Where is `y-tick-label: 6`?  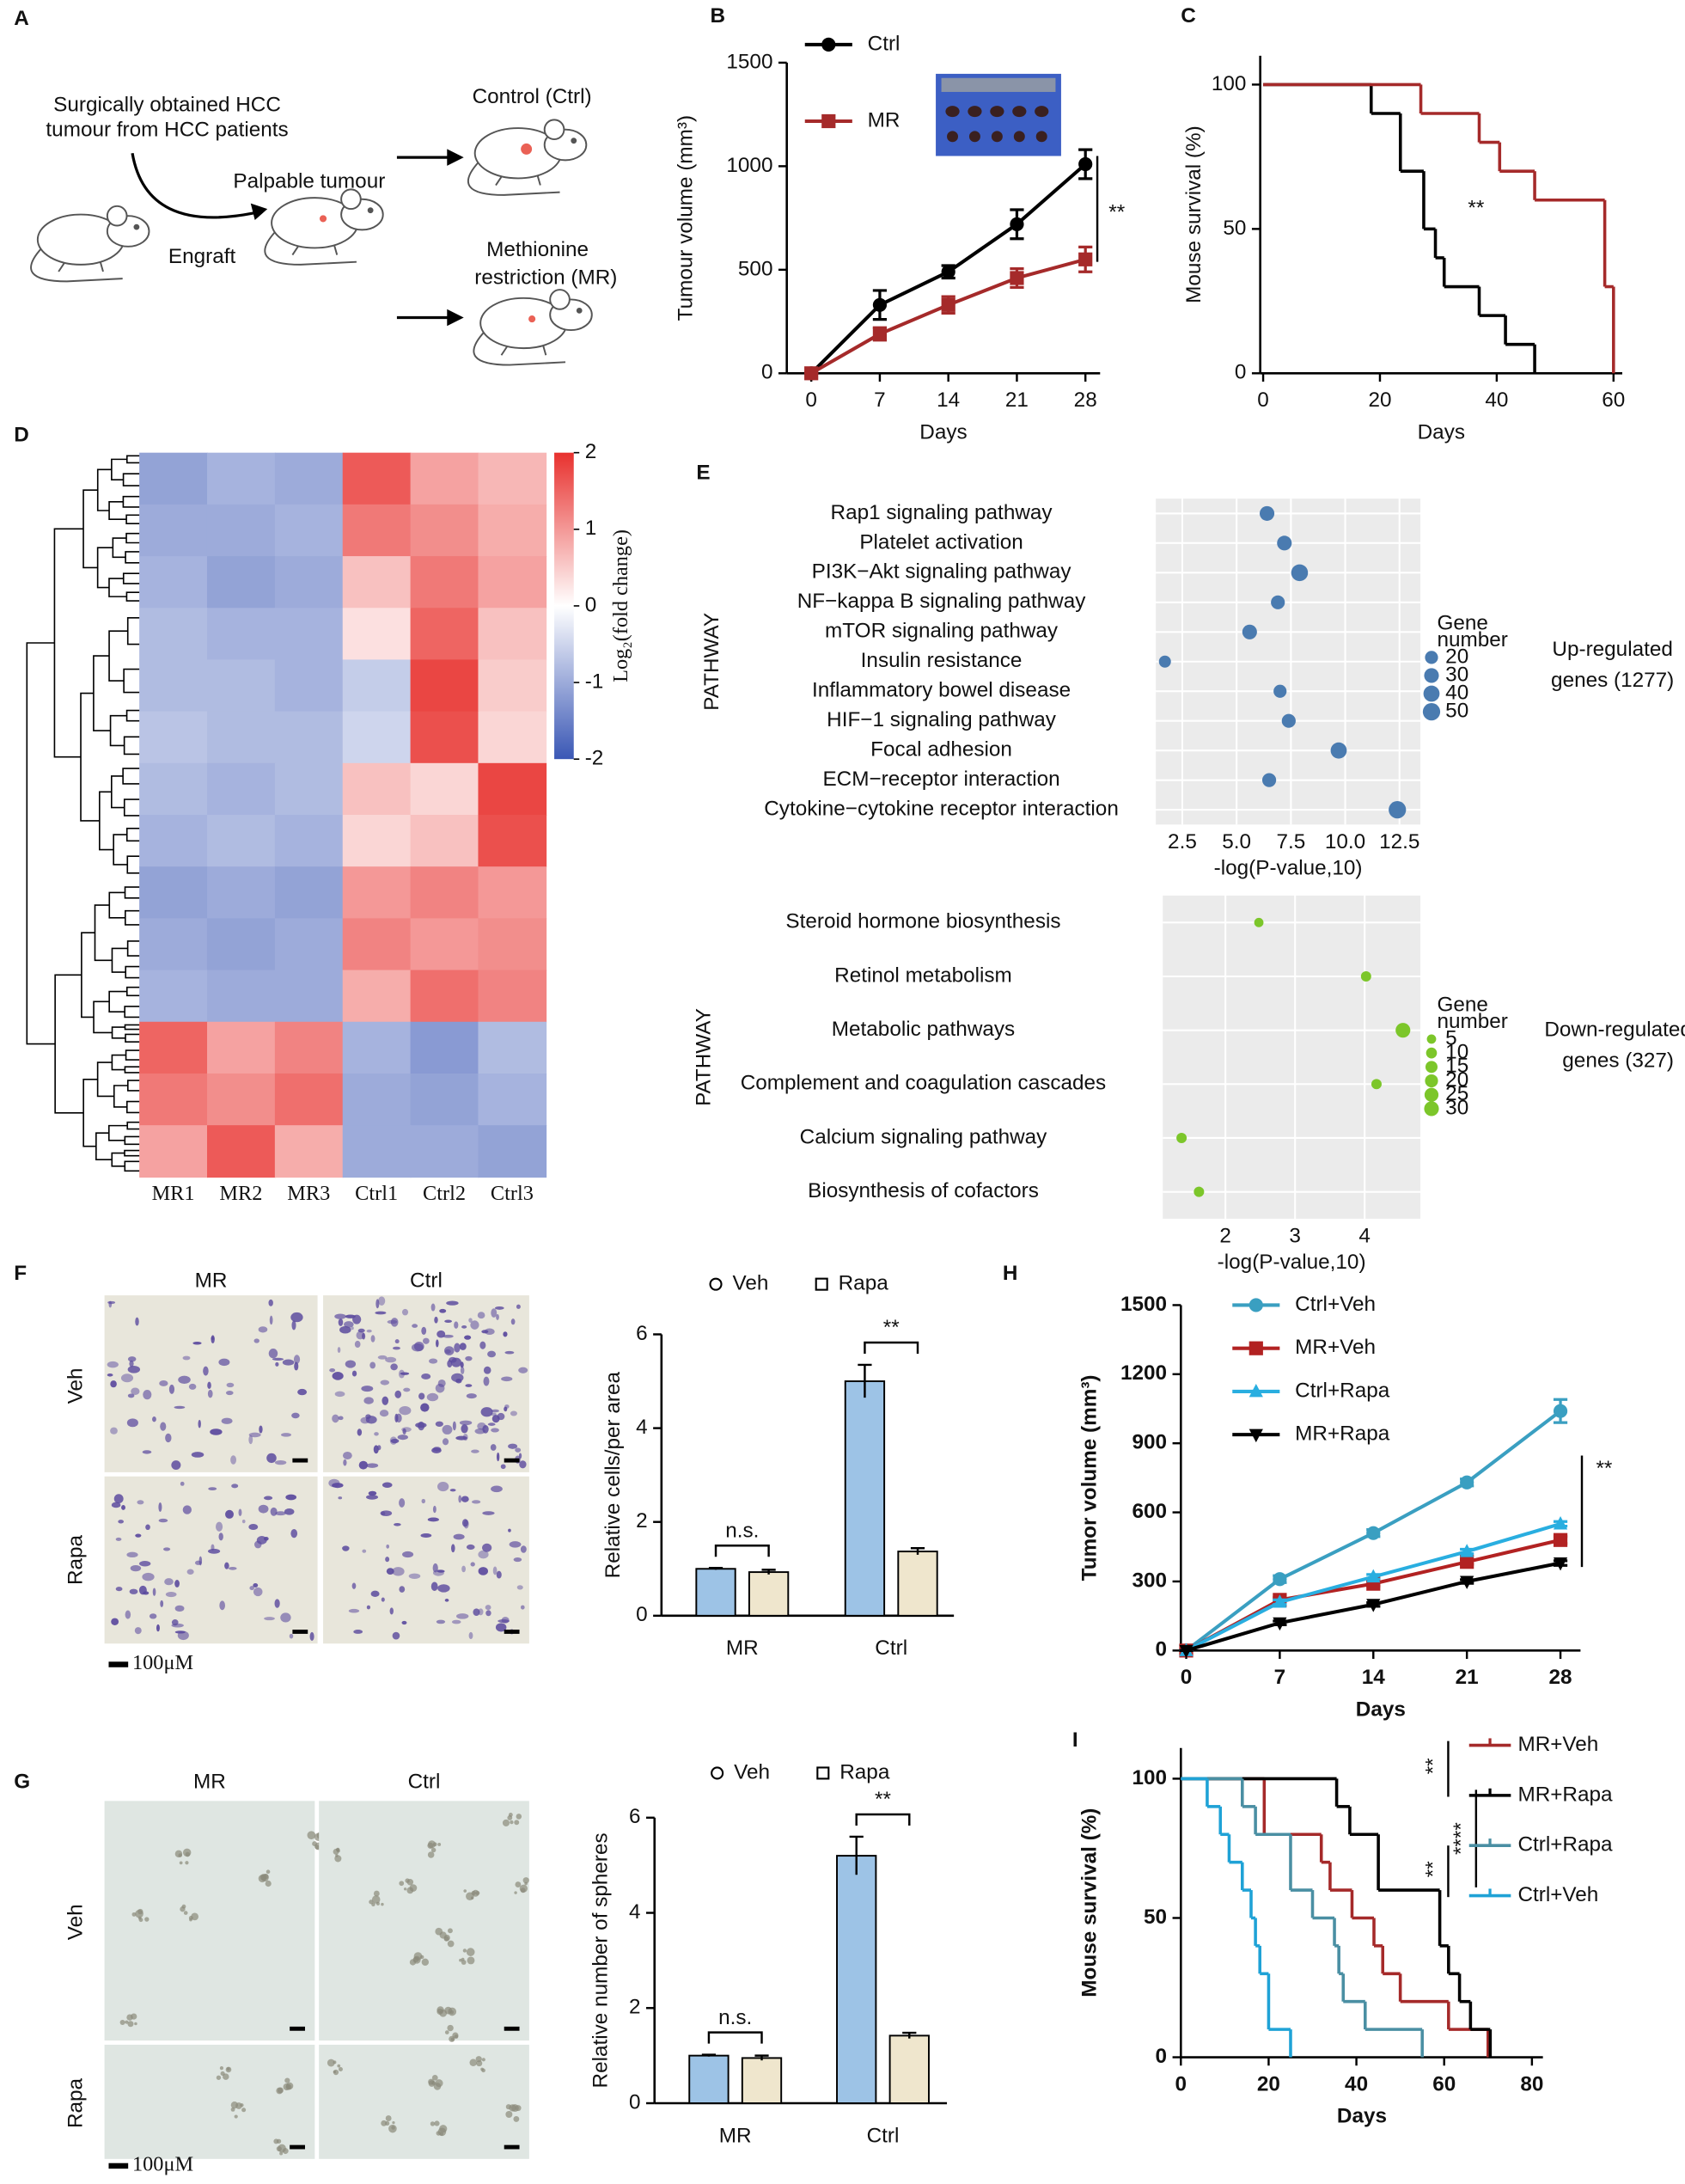 y-tick-label: 6 is located at coordinates (635, 1817).